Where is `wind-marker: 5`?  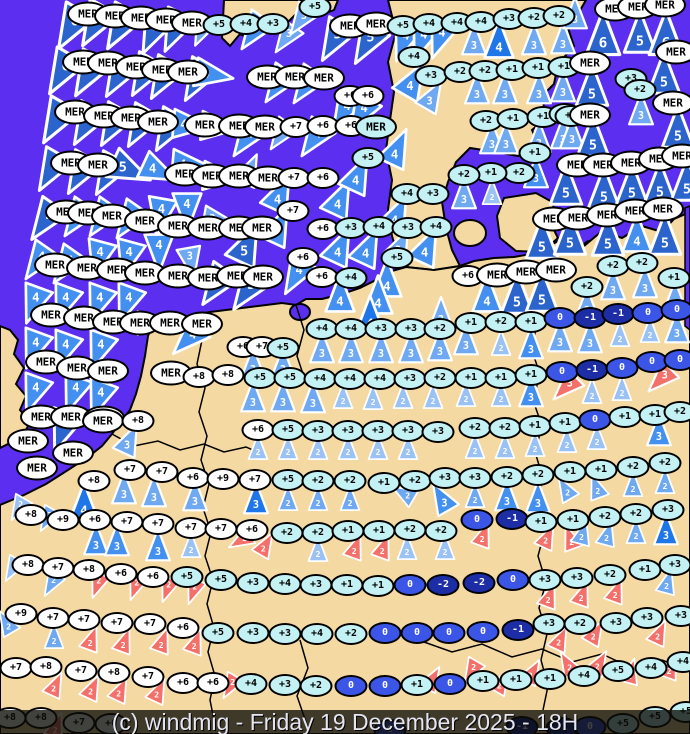
wind-marker: 5 is located at coordinates (566, 183).